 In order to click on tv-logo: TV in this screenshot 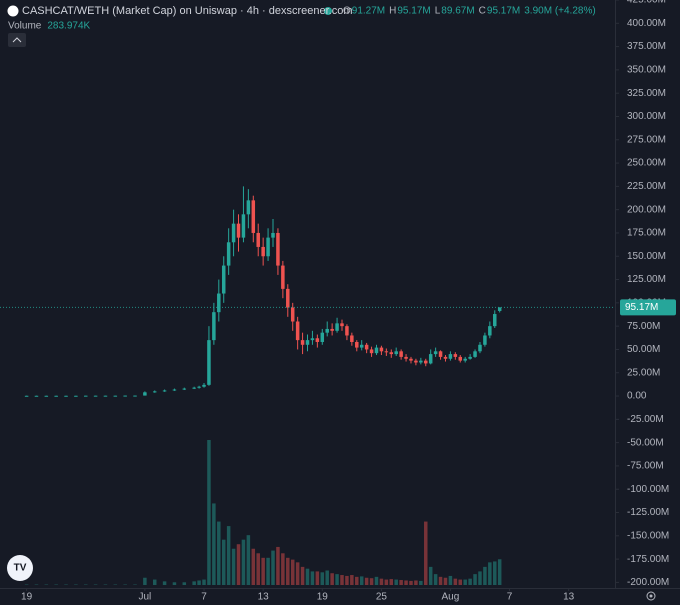, I will do `click(20, 568)`.